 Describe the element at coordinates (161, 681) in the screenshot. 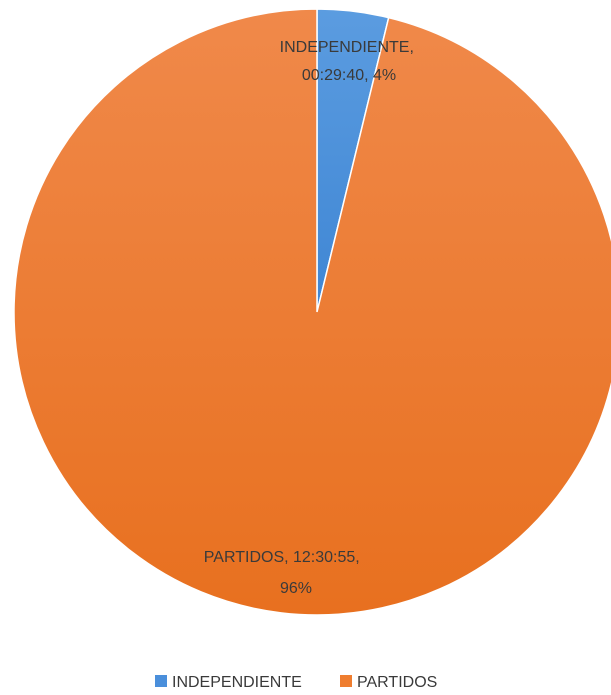

I see `legend-swatch-independiente` at that location.